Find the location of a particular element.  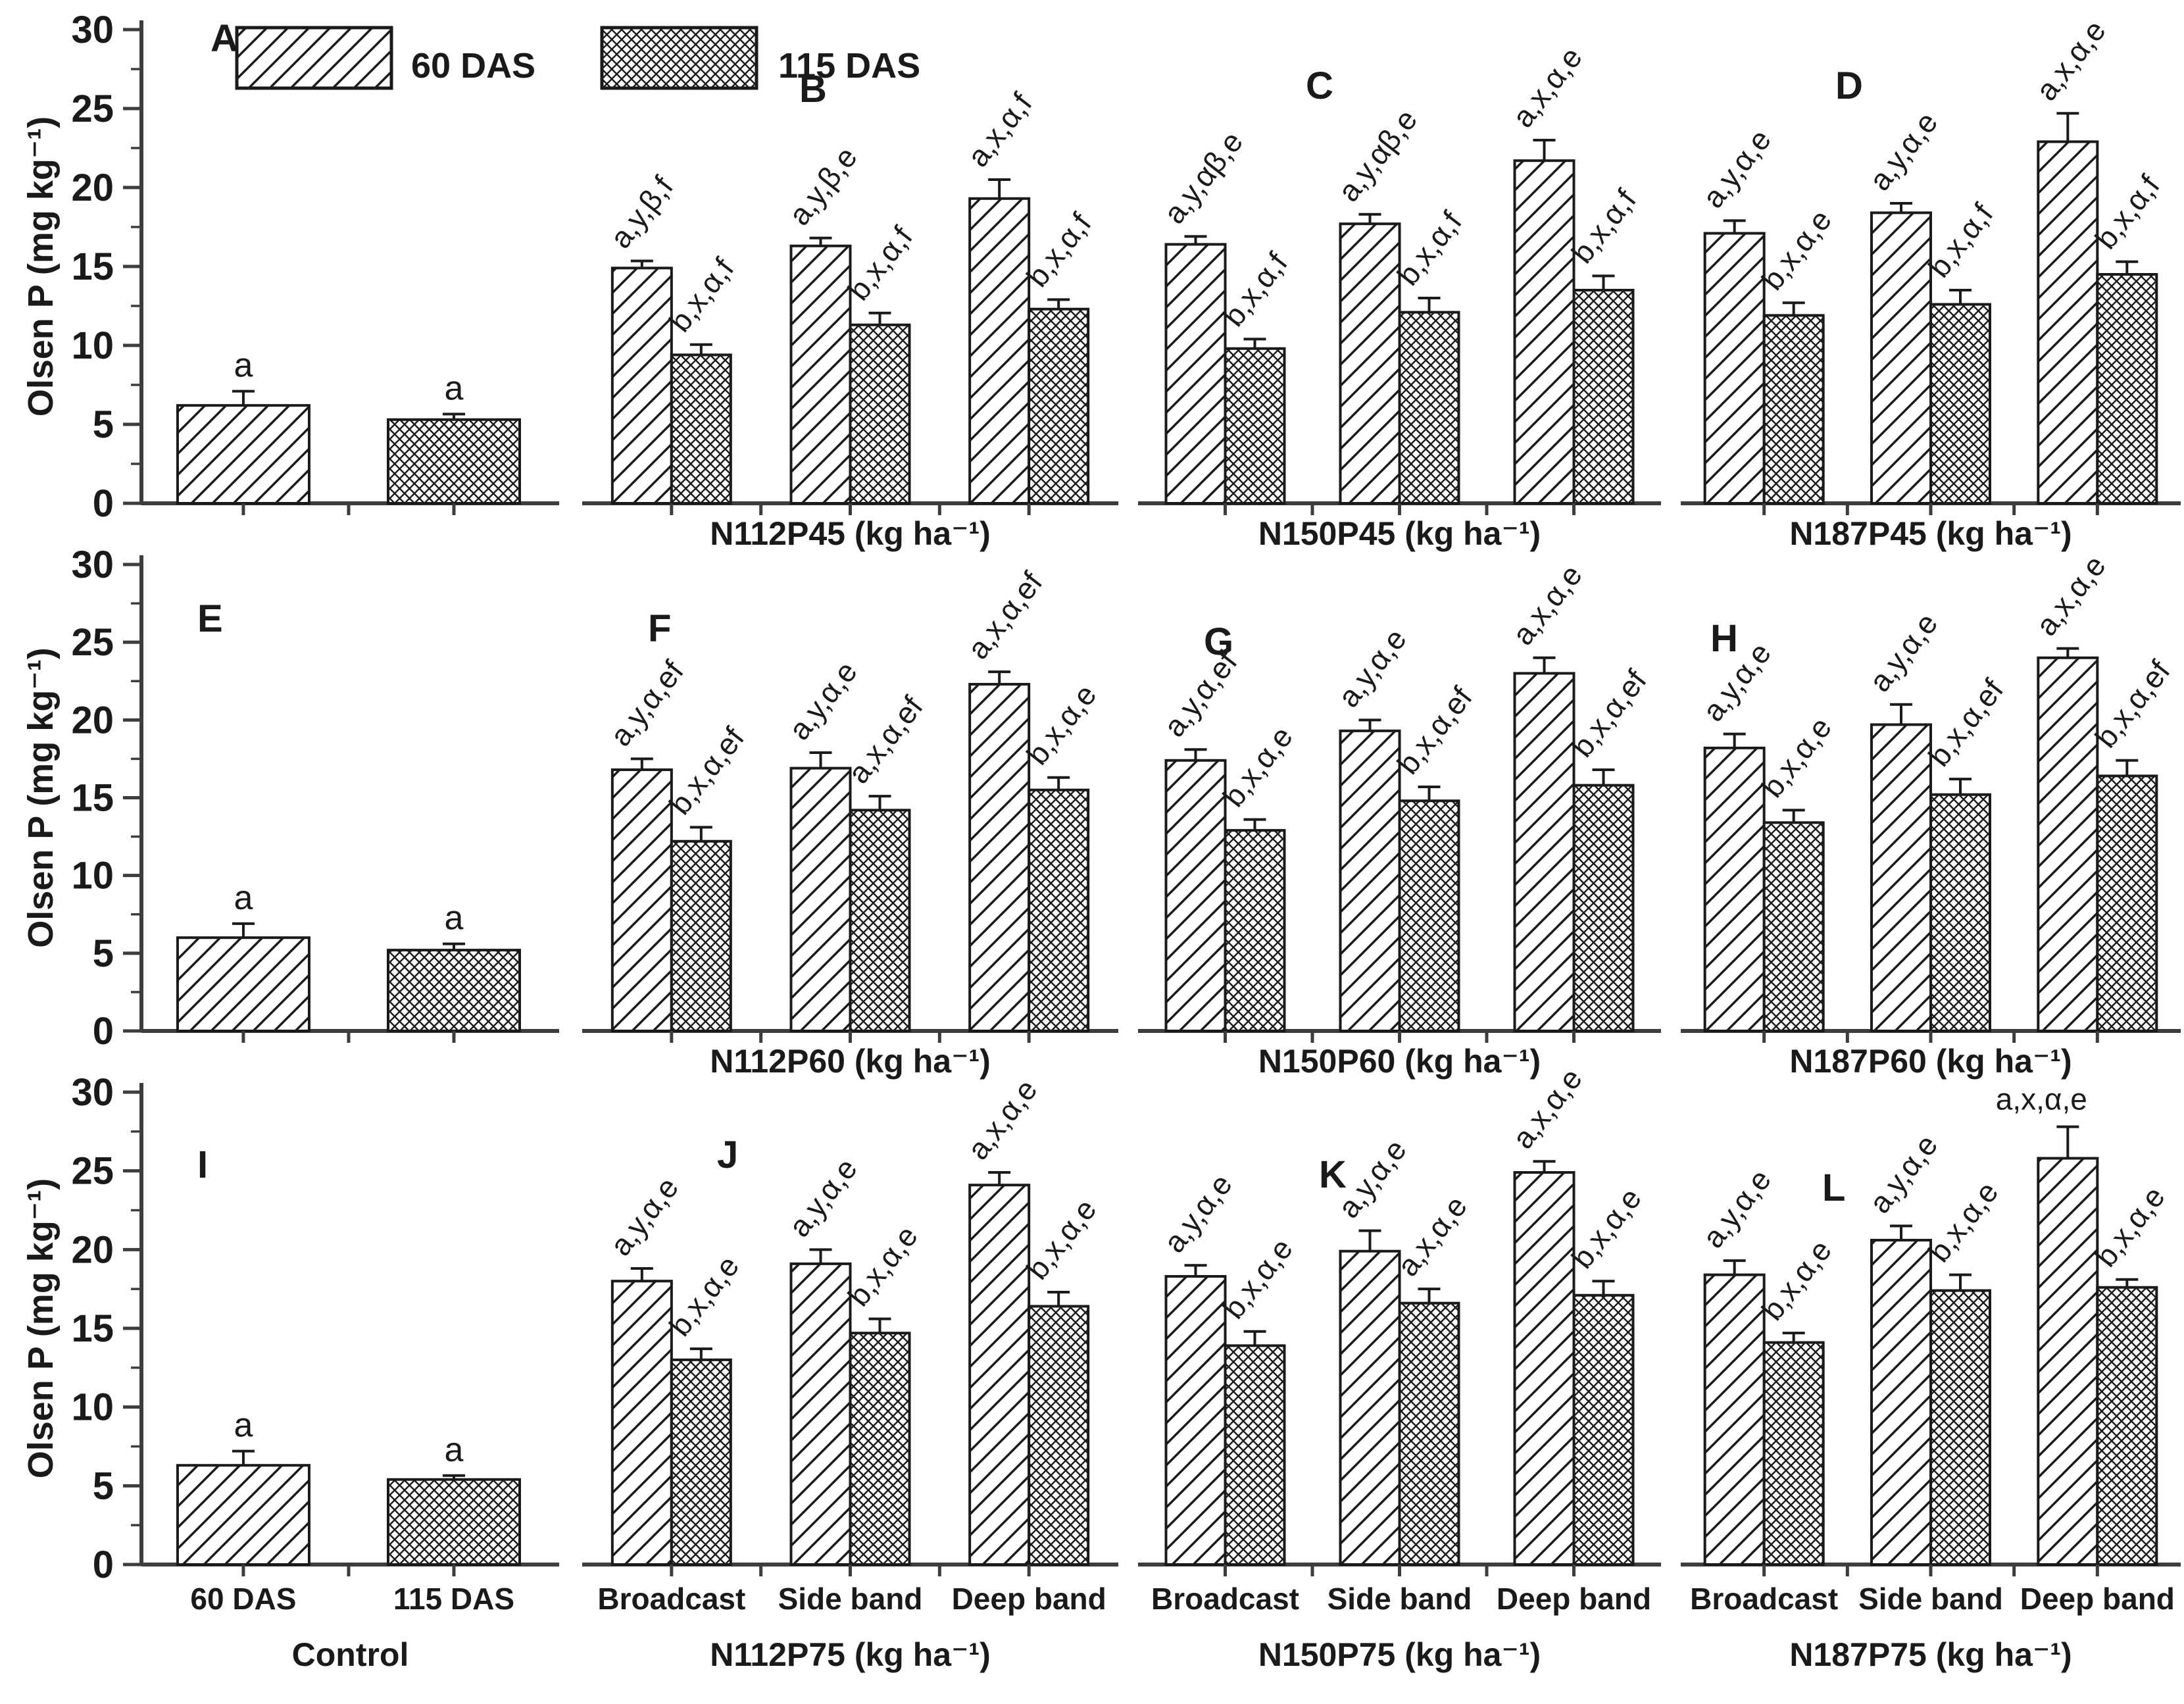

panel-letter: J is located at coordinates (727, 1155).